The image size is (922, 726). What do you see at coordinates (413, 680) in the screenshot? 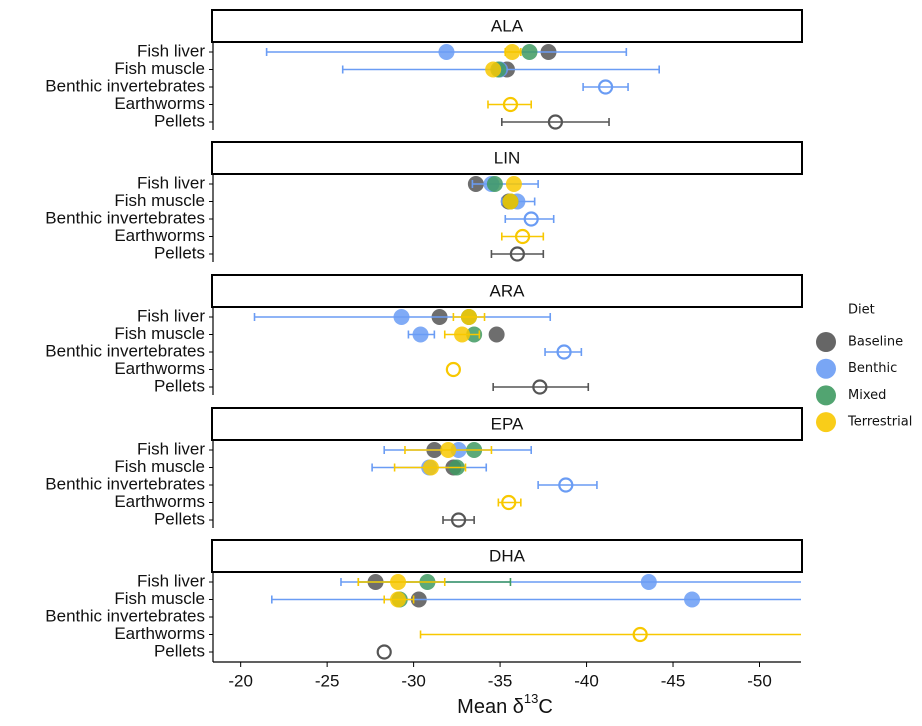
I see `x-tick-label: -30` at bounding box center [413, 680].